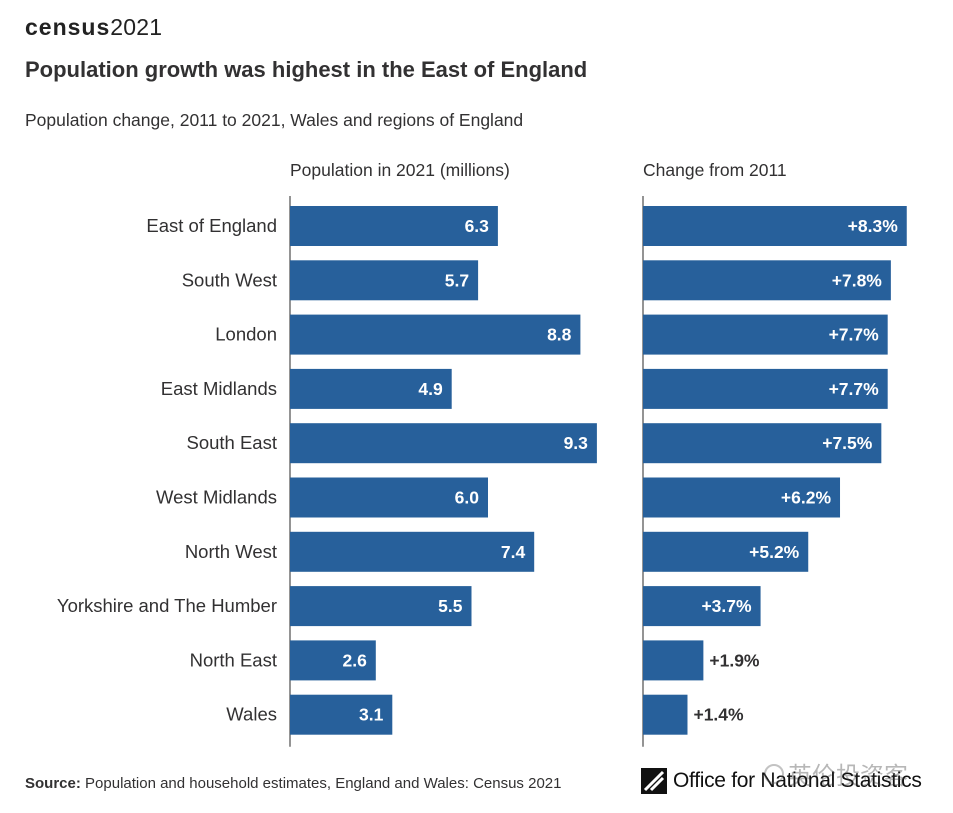  I want to click on category-label: South East, so click(231, 442).